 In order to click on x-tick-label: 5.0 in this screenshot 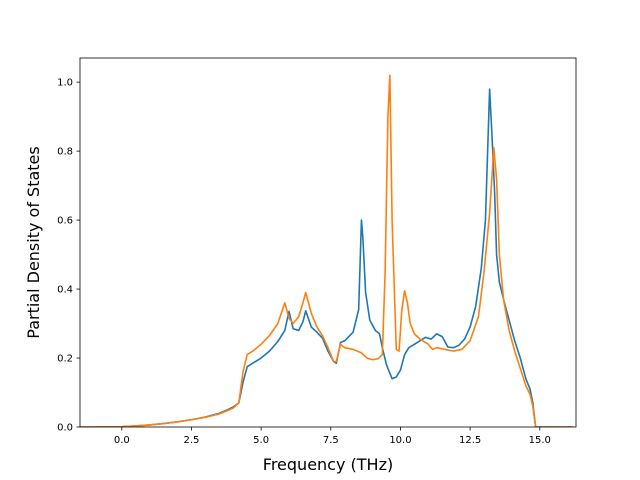, I will do `click(261, 440)`.